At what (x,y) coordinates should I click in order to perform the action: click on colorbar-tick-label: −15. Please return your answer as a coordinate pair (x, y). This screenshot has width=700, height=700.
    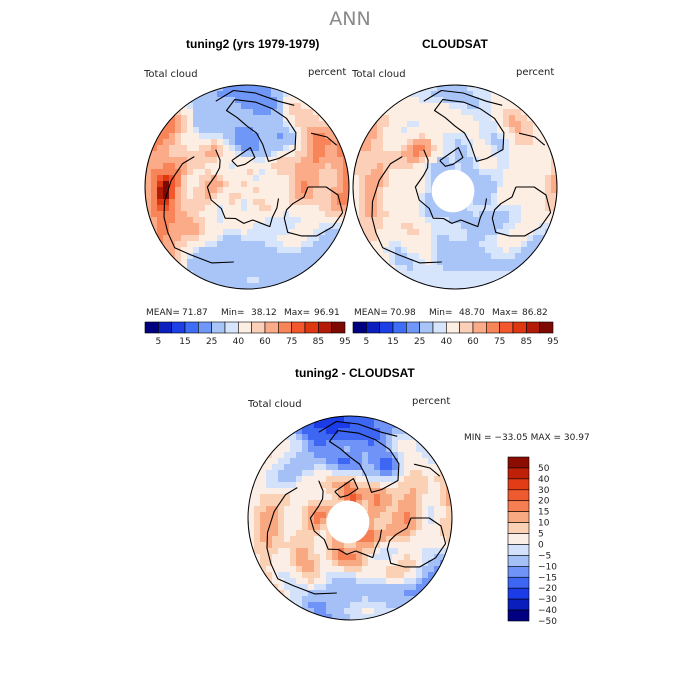
    Looking at the image, I should click on (547, 578).